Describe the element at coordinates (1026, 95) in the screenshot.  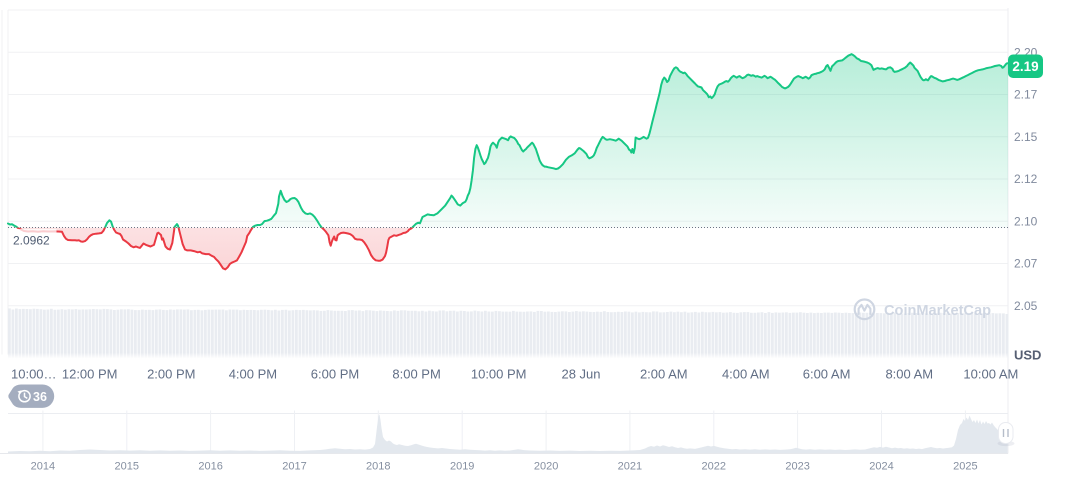
I see `svg-text: 2.17` at that location.